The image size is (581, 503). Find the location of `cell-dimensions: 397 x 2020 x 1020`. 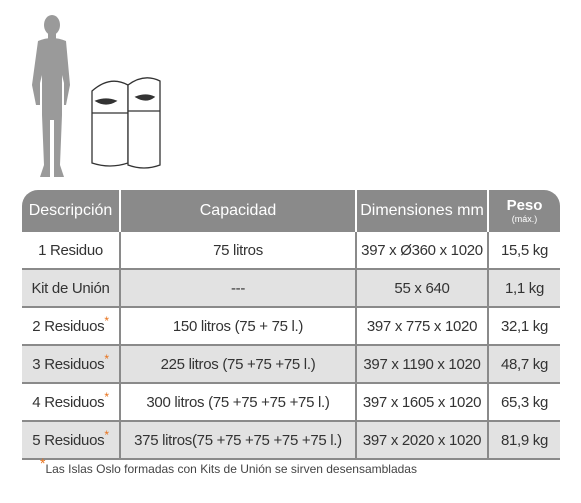

cell-dimensions: 397 x 2020 x 1020 is located at coordinates (421, 440).